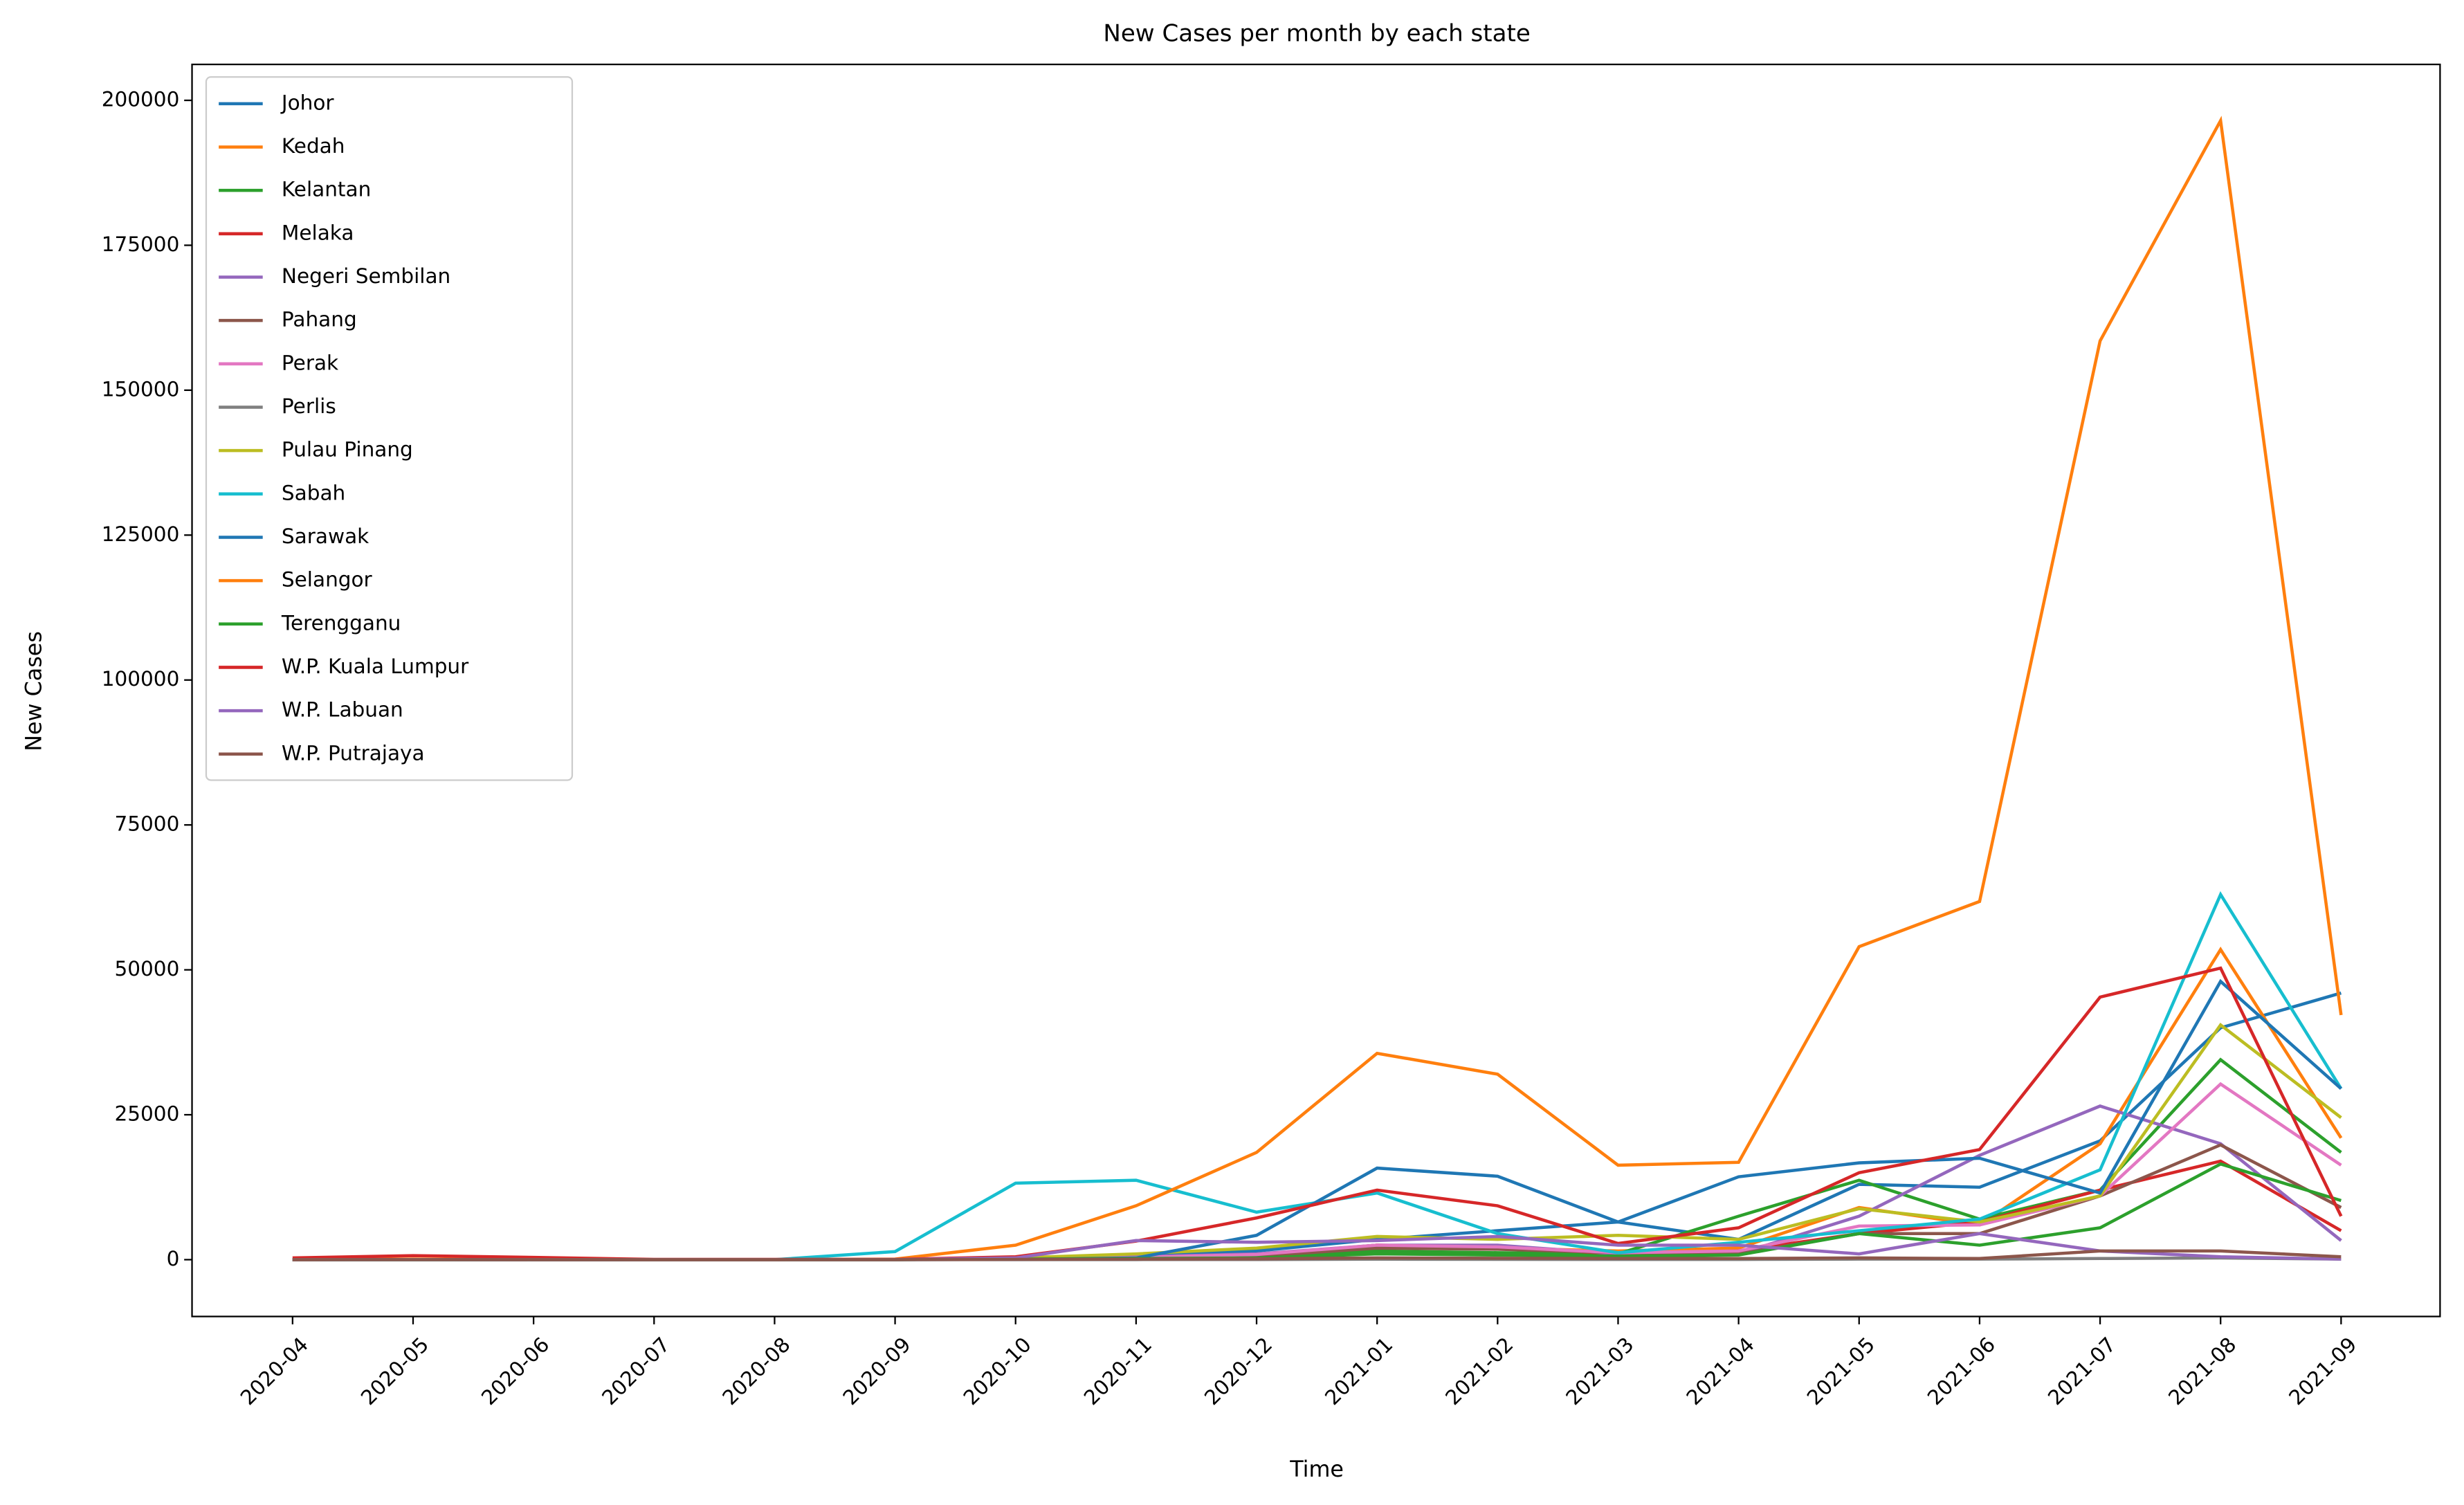  What do you see at coordinates (141, 679) in the screenshot?
I see `y-tick-label: 100000` at bounding box center [141, 679].